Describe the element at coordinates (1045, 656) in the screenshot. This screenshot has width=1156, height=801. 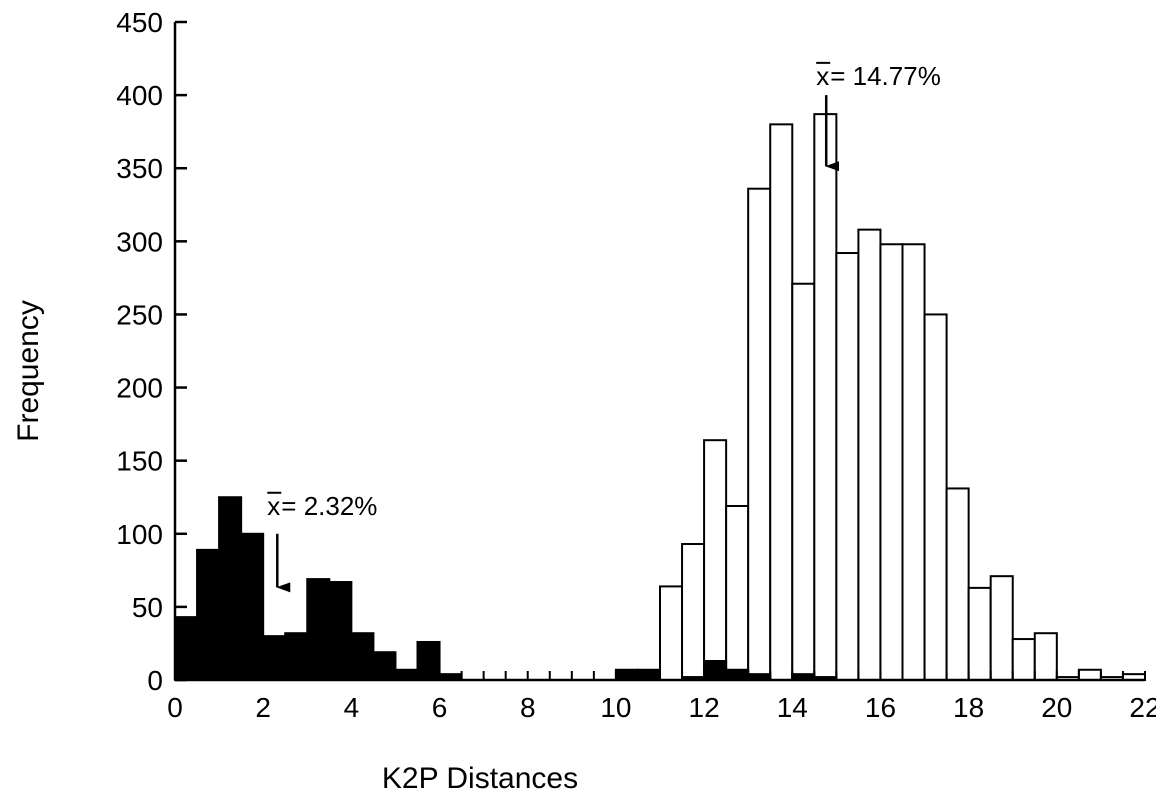
I see `white-bar-19.5` at that location.